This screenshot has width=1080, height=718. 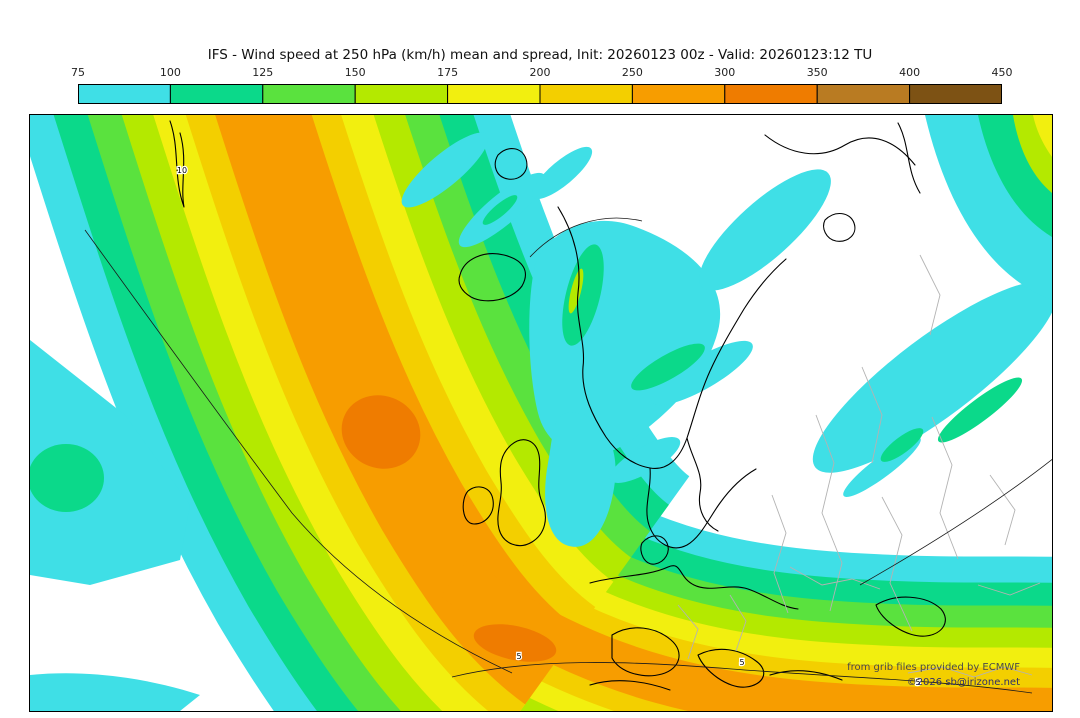 I want to click on east-cyan-band, so click(x=935, y=377).